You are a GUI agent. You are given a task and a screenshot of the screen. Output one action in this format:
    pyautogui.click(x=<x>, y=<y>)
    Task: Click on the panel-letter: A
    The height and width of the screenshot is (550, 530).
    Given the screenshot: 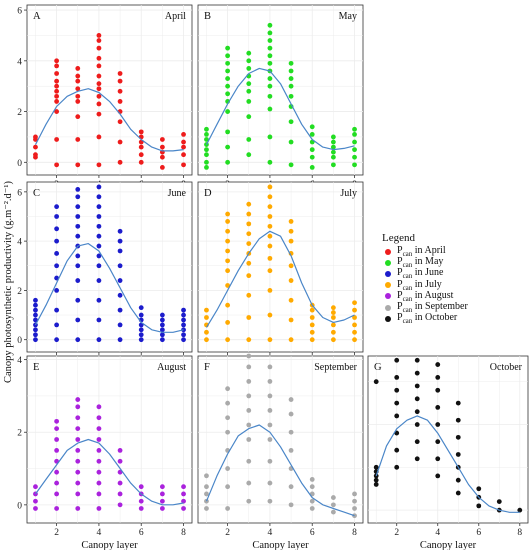 What is the action you would take?
    pyautogui.click(x=37, y=16)
    